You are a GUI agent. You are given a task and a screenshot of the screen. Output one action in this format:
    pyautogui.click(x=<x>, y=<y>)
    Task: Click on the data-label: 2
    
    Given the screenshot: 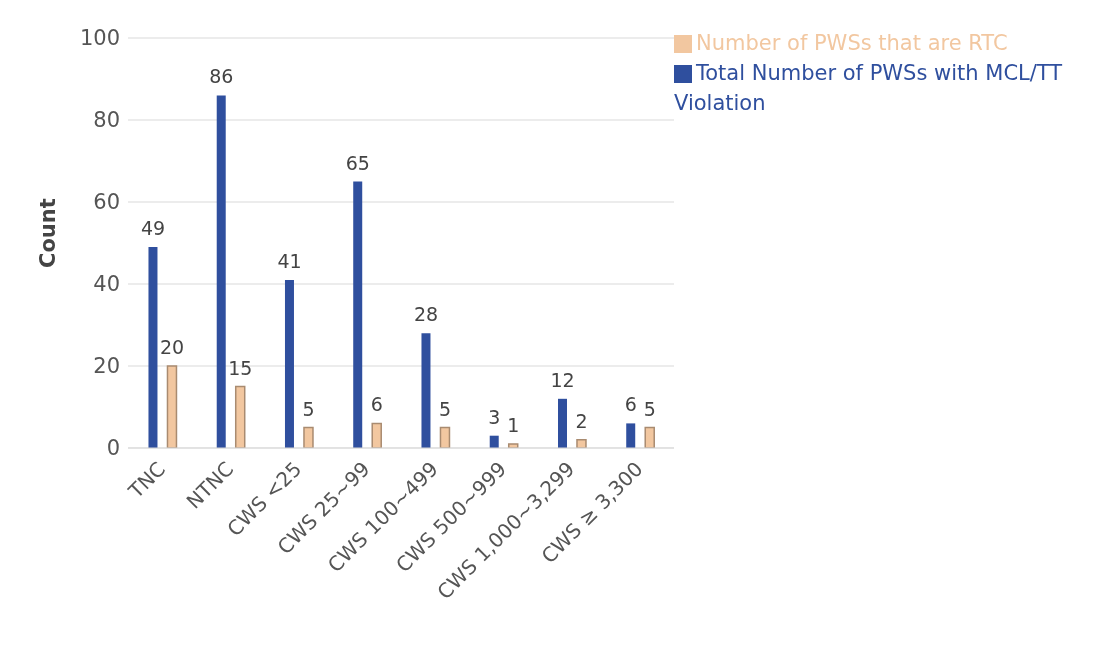 What is the action you would take?
    pyautogui.click(x=581, y=420)
    